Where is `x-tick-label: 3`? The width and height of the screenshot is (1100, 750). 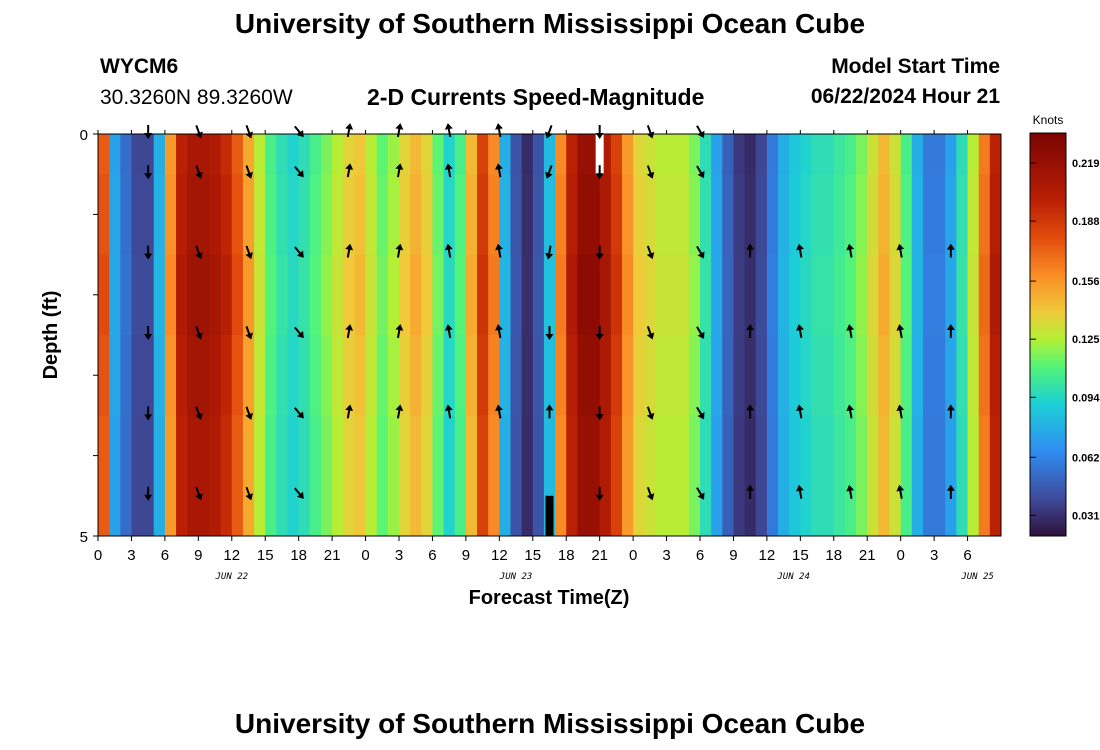
x-tick-label: 3 is located at coordinates (666, 555).